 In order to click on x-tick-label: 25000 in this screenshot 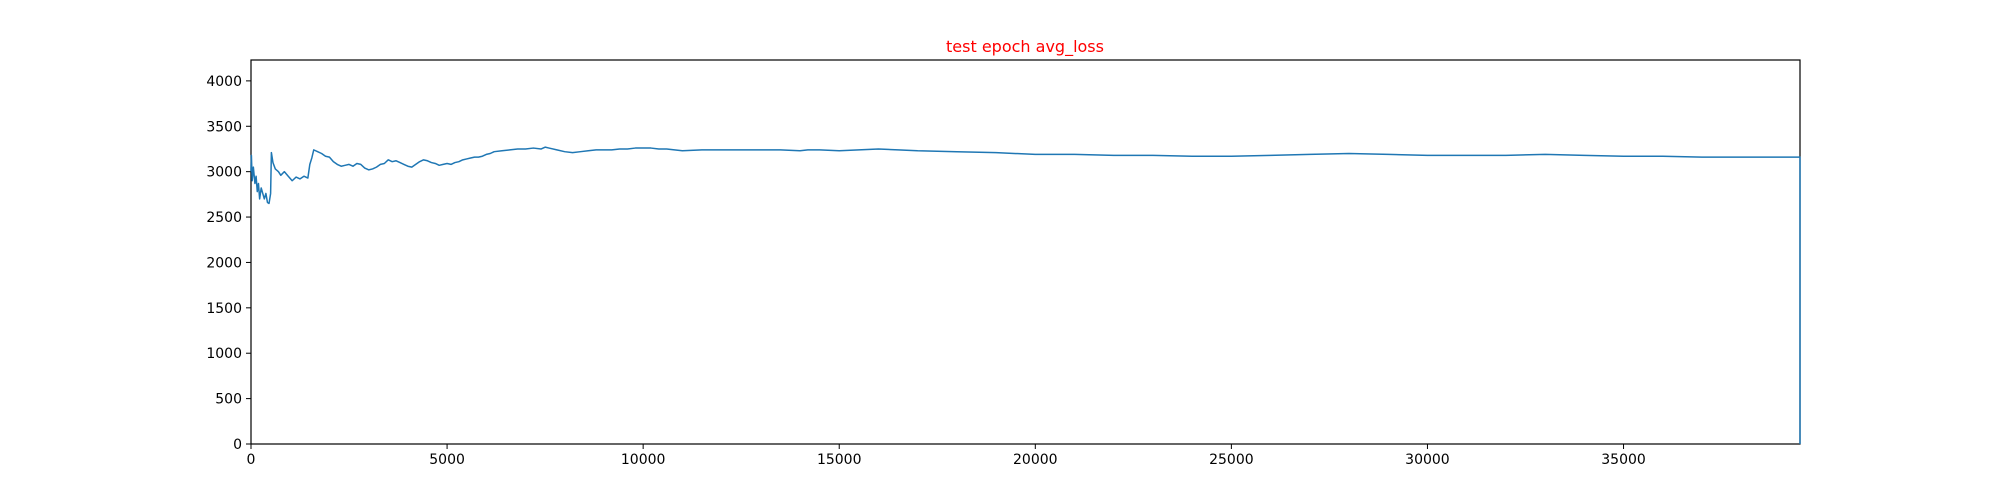, I will do `click(1231, 460)`.